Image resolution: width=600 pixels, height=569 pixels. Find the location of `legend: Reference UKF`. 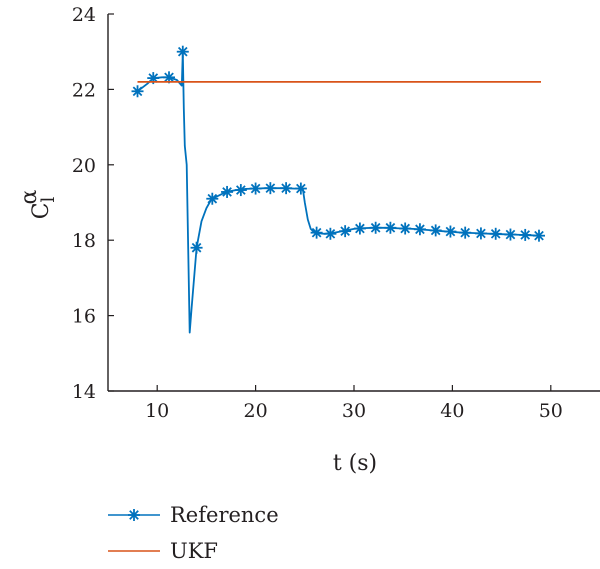

legend: Reference UKF is located at coordinates (193, 533).